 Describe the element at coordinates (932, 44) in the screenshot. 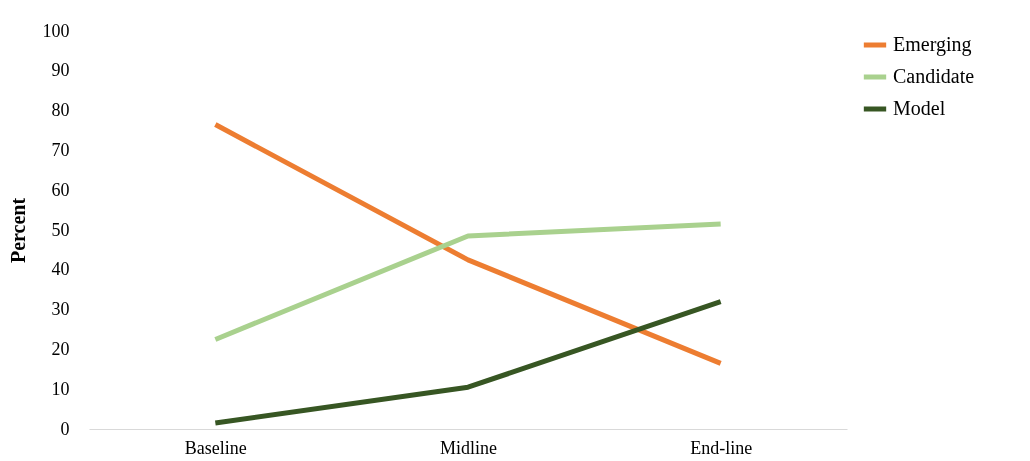

I see `legend-label: Emerging` at that location.